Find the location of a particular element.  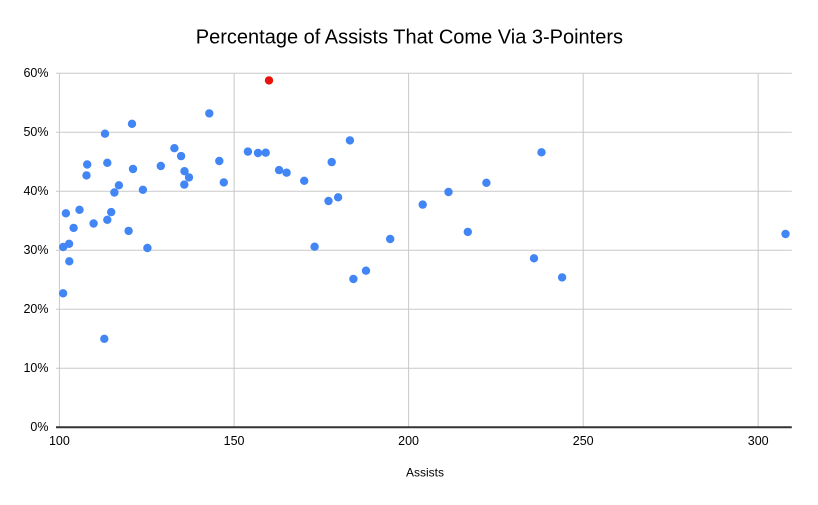

svg-text: 10% is located at coordinates (35, 368).